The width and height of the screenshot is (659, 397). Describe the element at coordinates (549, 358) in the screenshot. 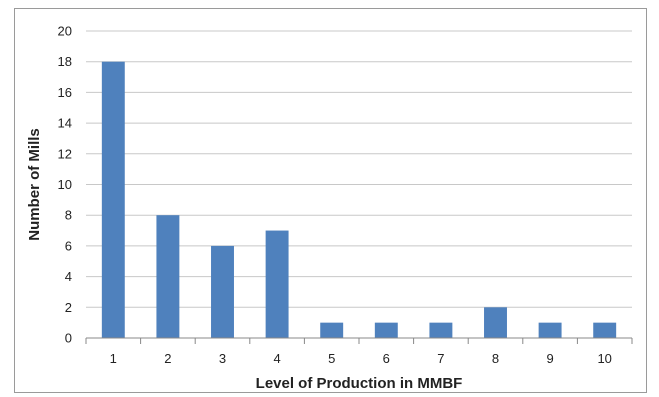

I see `x-tick-label: 9` at that location.